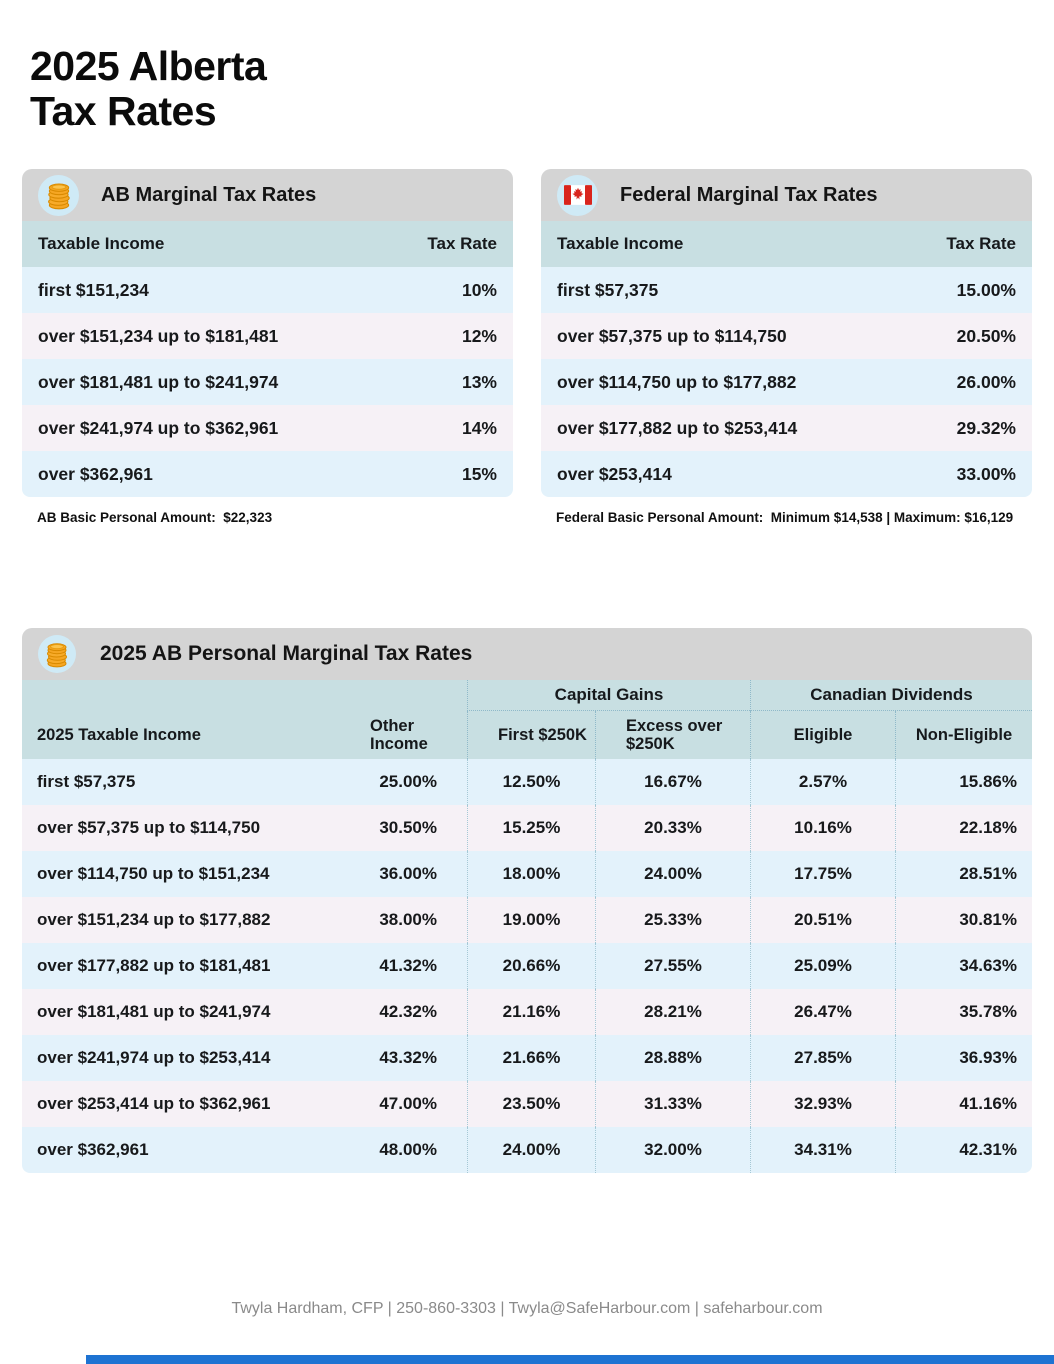 The height and width of the screenshot is (1364, 1054). Describe the element at coordinates (408, 782) in the screenshot. I see `other-income-cell: 25.00%` at that location.